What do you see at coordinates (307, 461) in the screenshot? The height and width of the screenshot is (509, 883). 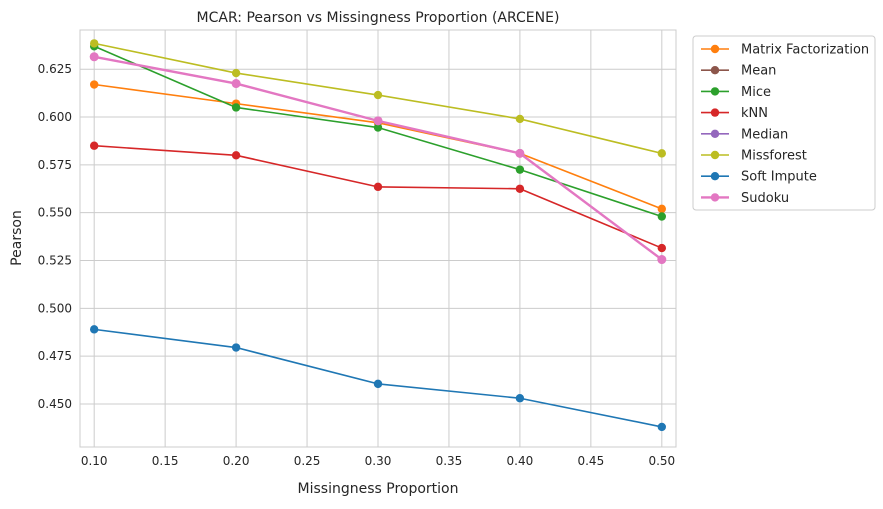 I see `x-tick-label: 0.25` at bounding box center [307, 461].